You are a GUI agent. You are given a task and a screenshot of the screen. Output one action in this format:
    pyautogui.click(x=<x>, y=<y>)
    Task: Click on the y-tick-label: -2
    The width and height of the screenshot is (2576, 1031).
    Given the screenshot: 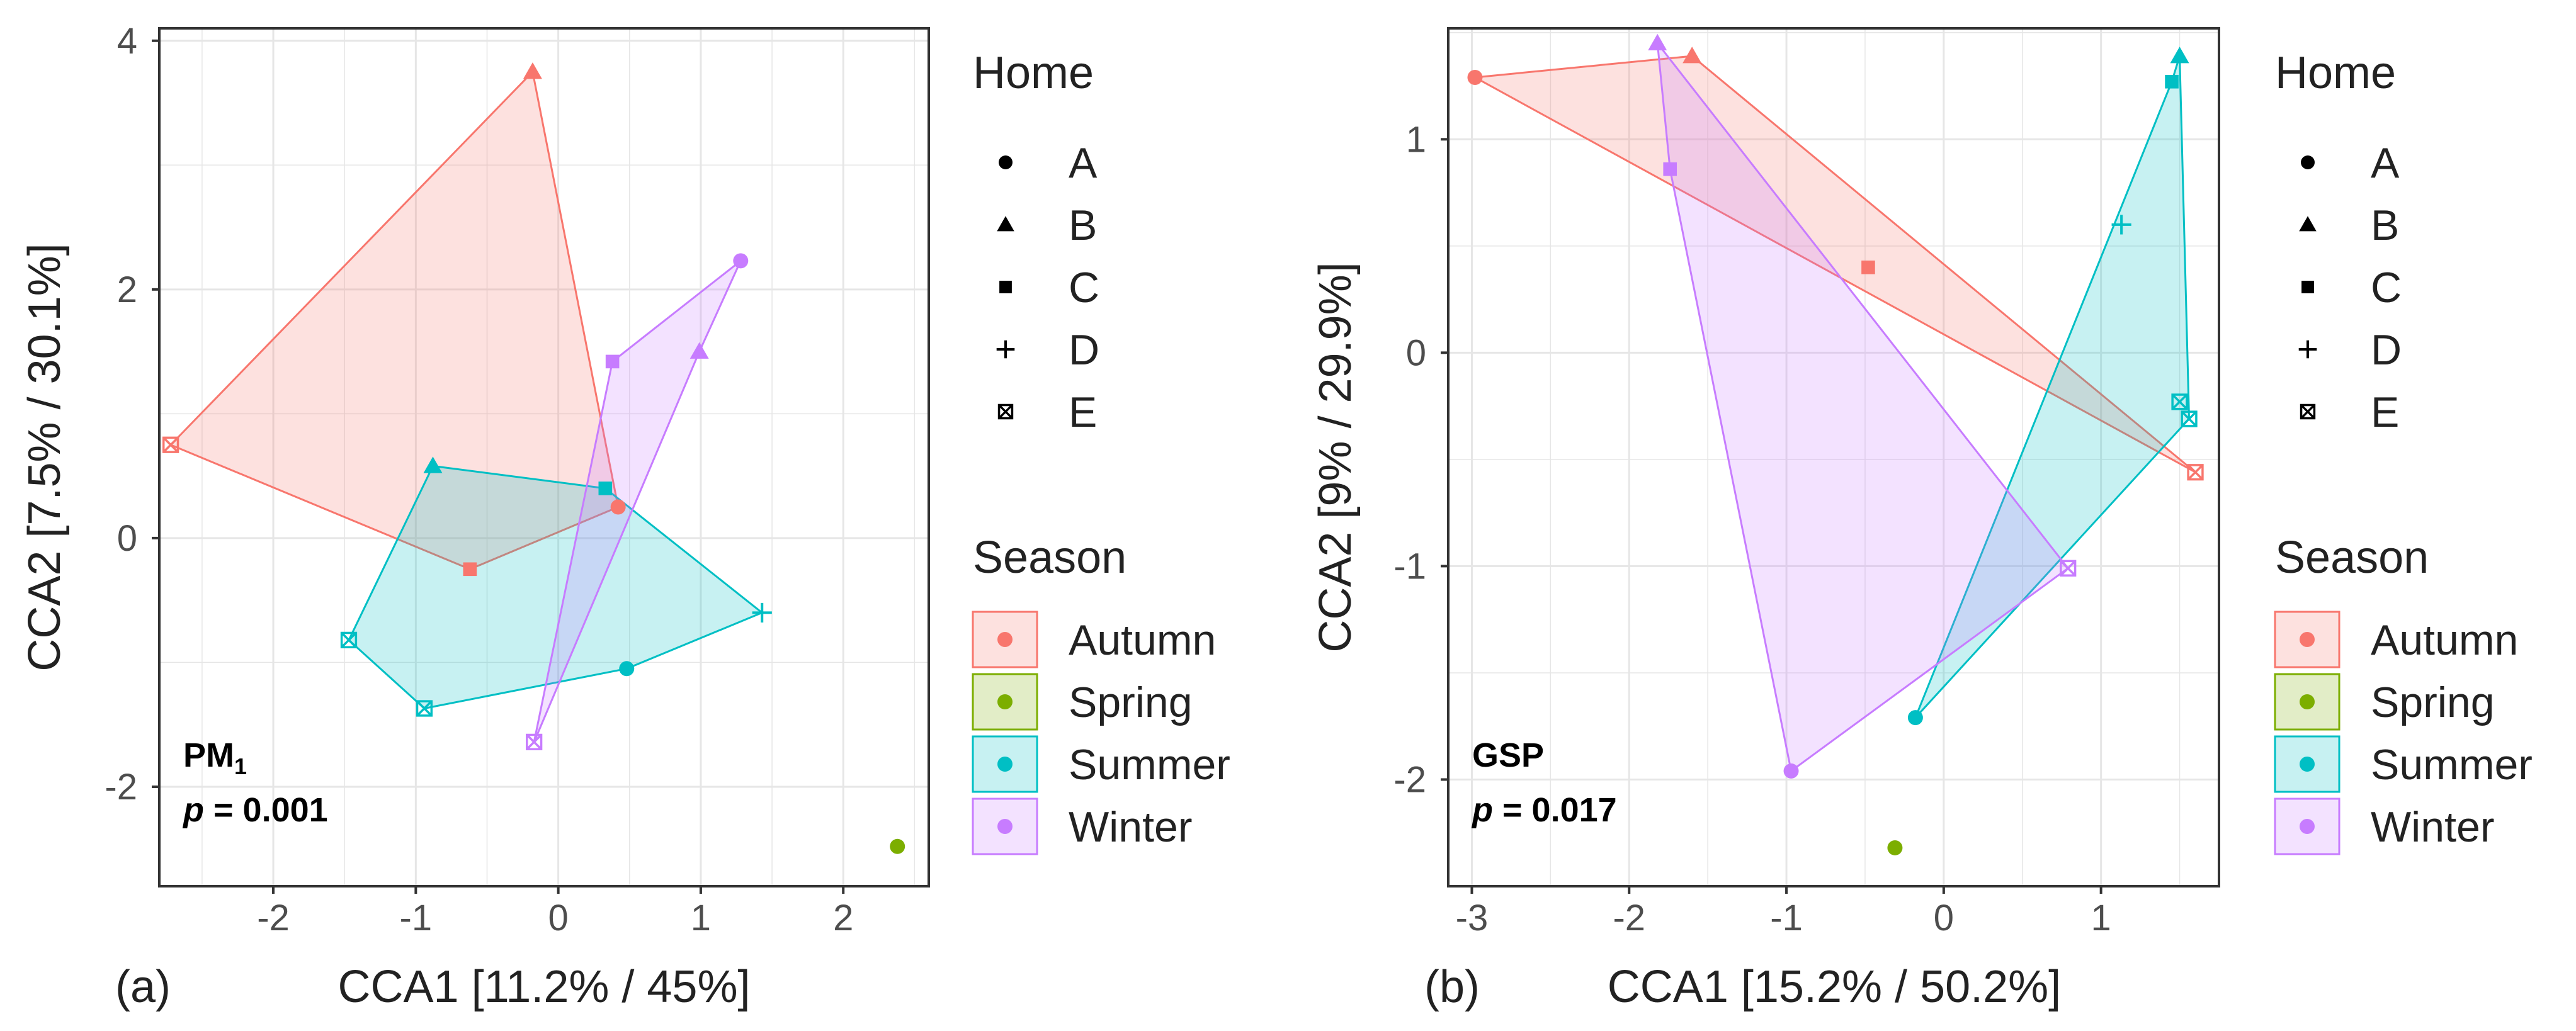 What is the action you would take?
    pyautogui.click(x=121, y=788)
    